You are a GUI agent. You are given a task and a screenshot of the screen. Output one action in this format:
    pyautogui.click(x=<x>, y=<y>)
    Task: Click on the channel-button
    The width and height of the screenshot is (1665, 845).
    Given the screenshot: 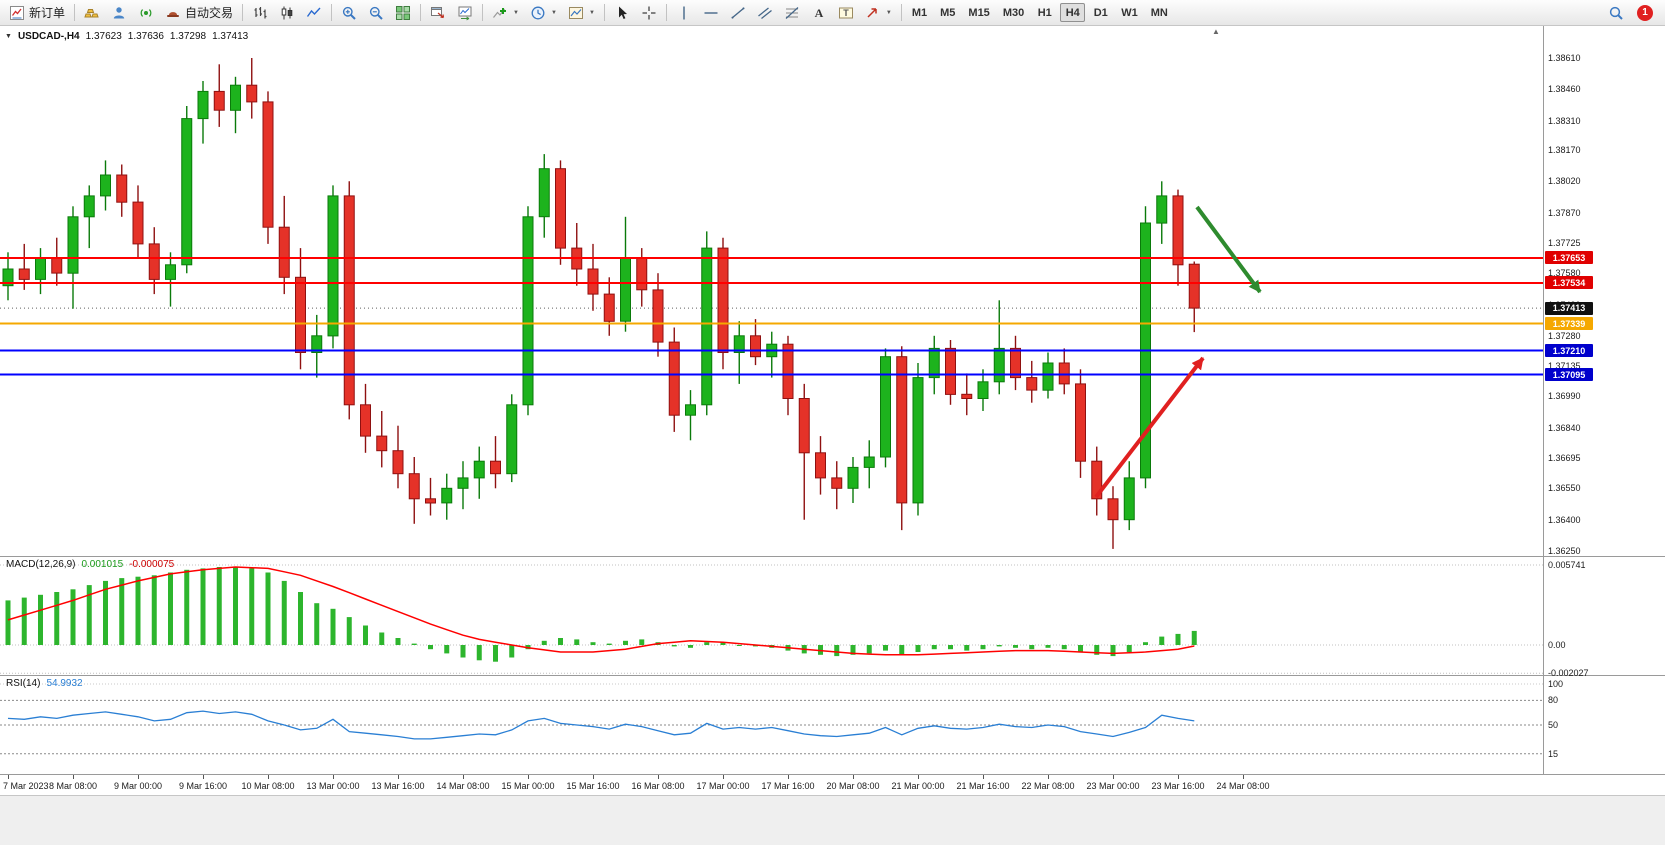 What is the action you would take?
    pyautogui.click(x=765, y=12)
    